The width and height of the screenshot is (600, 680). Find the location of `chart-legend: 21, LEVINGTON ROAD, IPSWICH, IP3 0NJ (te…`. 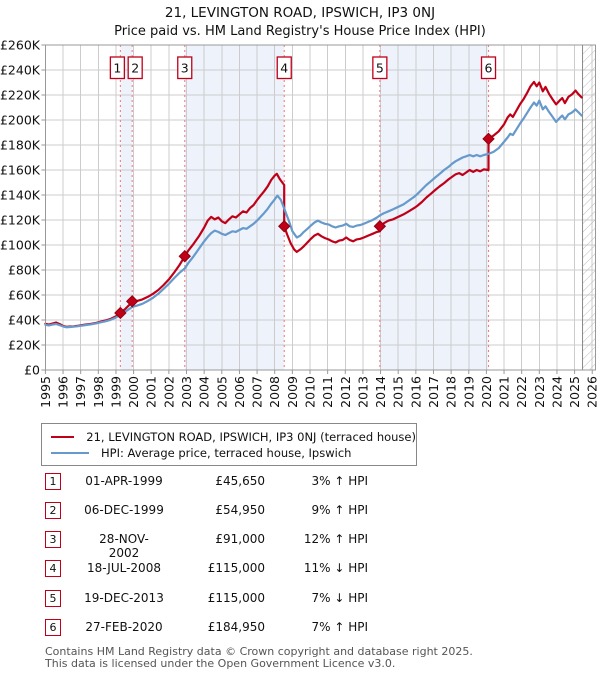

chart-legend: 21, LEVINGTON ROAD, IPSWICH, IP3 0NJ (te… is located at coordinates (229, 444).